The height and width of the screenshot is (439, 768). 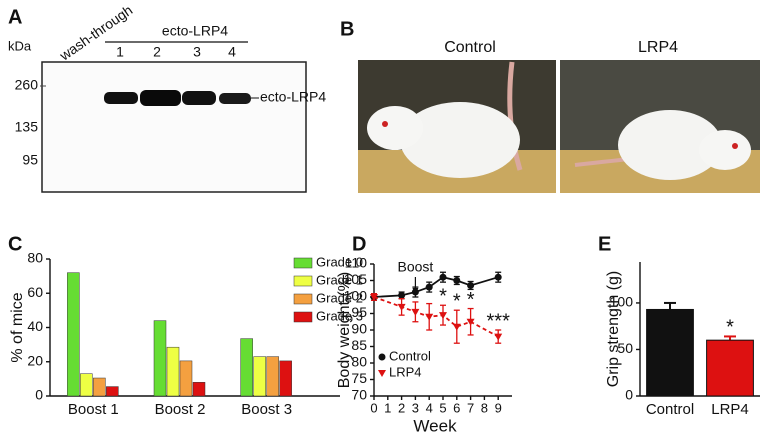 I want to click on y-tick-label: 20, so click(x=35, y=360).